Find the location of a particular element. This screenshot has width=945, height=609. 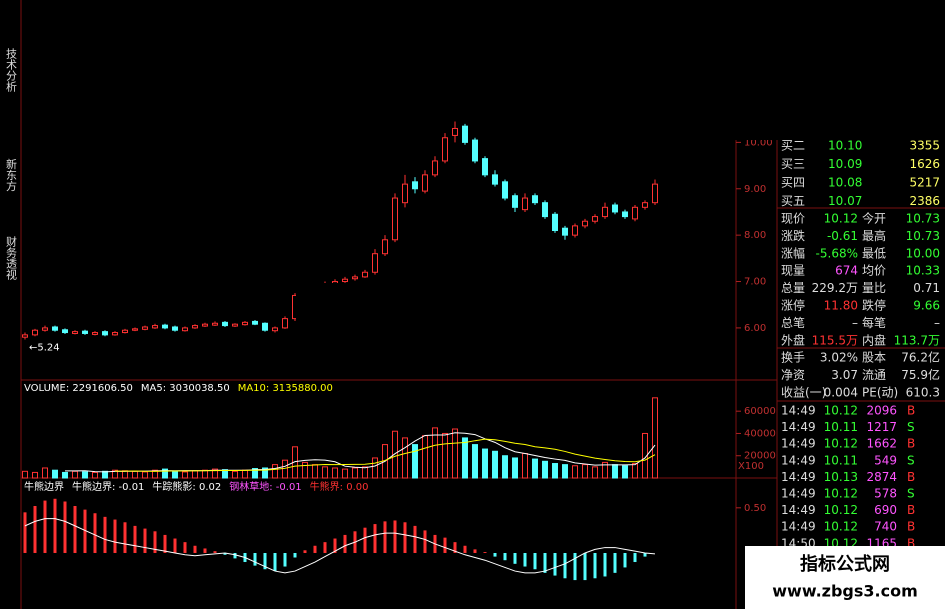

legend-entry: MA10: 3135880.00 is located at coordinates (285, 388).